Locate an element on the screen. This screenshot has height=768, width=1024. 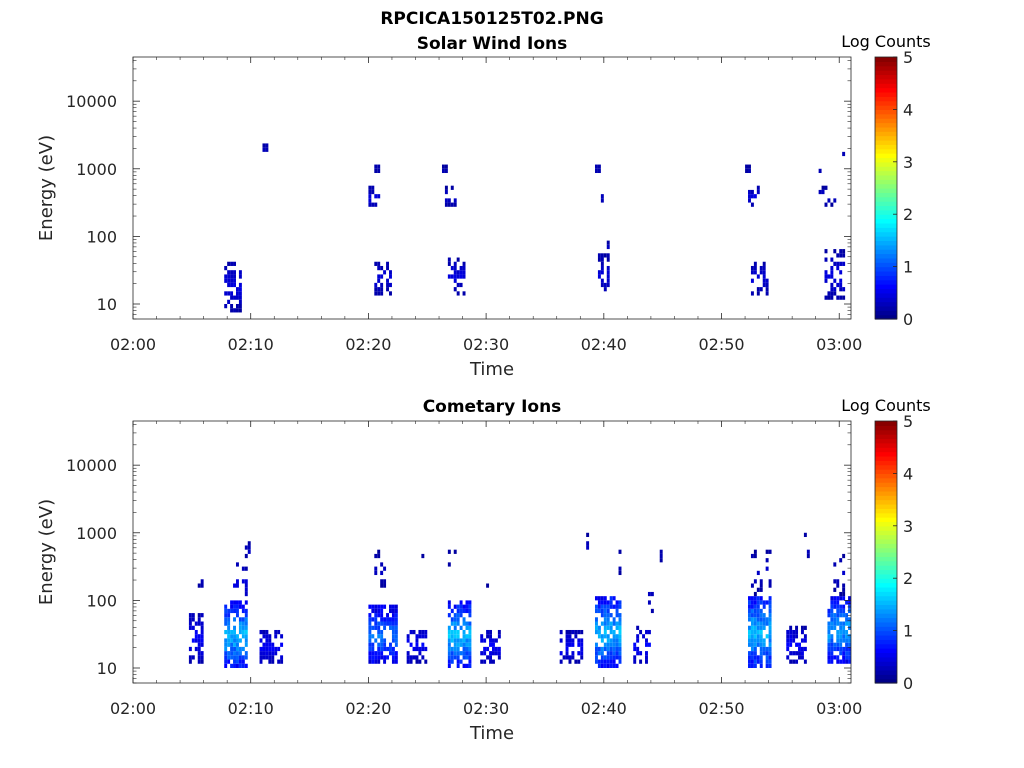
colorbar-tick-label: 2 is located at coordinates (908, 214).